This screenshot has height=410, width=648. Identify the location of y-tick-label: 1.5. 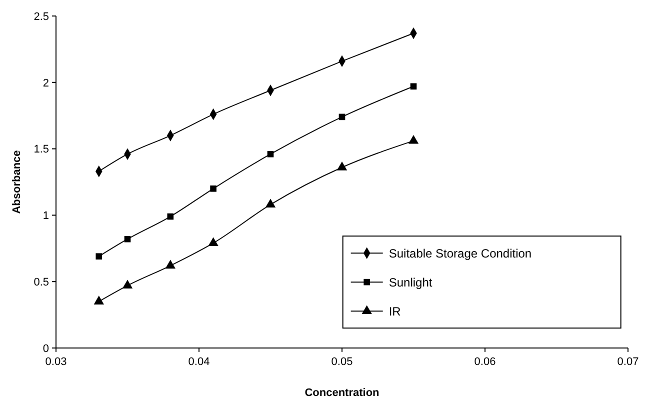
(41, 150).